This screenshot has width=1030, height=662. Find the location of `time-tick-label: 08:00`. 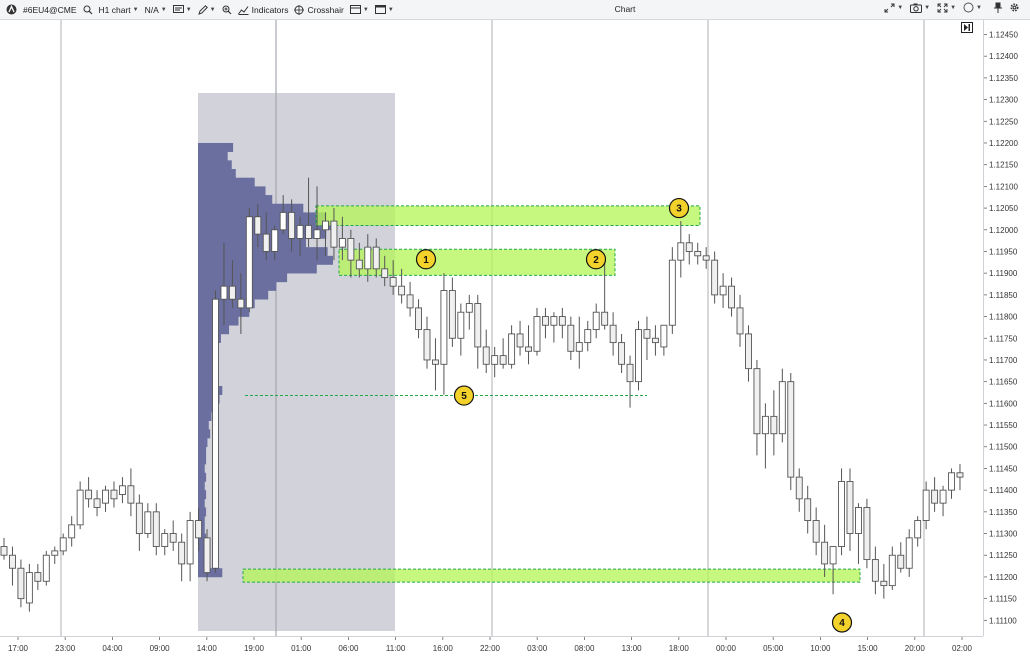

time-tick-label: 08:00 is located at coordinates (584, 648).